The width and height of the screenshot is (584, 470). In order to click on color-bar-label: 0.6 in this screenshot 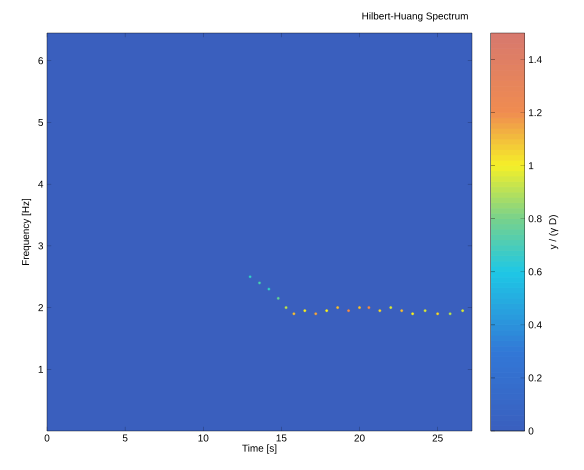, I will do `click(535, 272)`.